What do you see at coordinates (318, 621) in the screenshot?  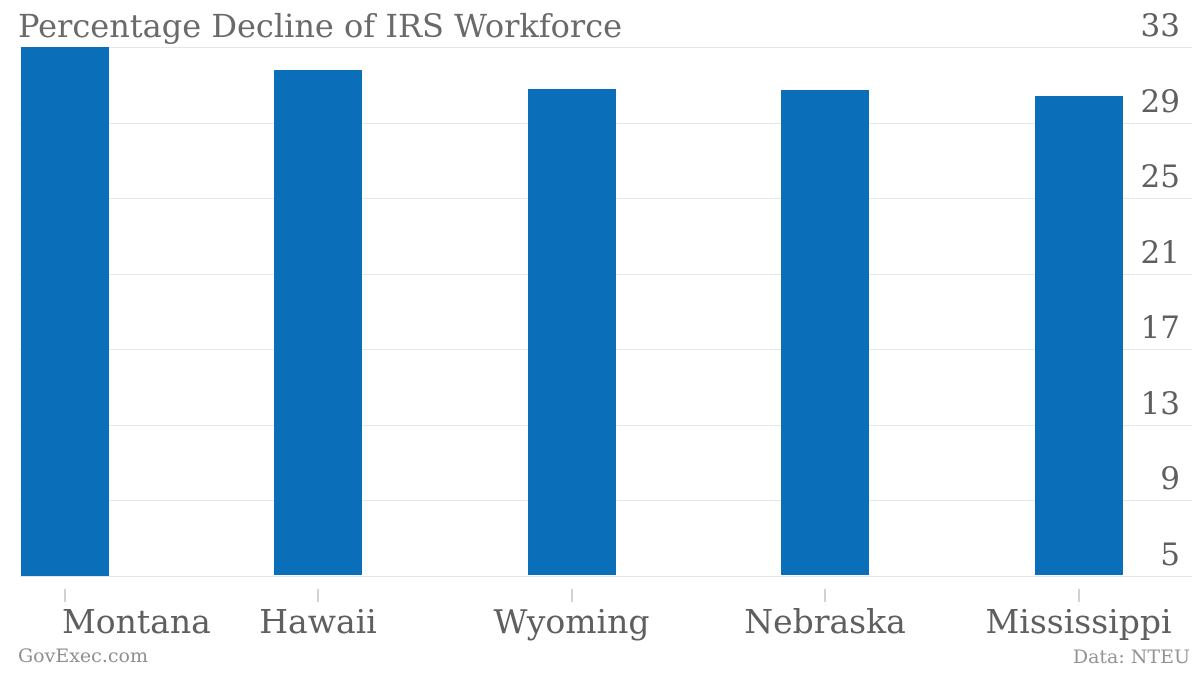 I see `x-axis-label-hawaii: Hawaii` at bounding box center [318, 621].